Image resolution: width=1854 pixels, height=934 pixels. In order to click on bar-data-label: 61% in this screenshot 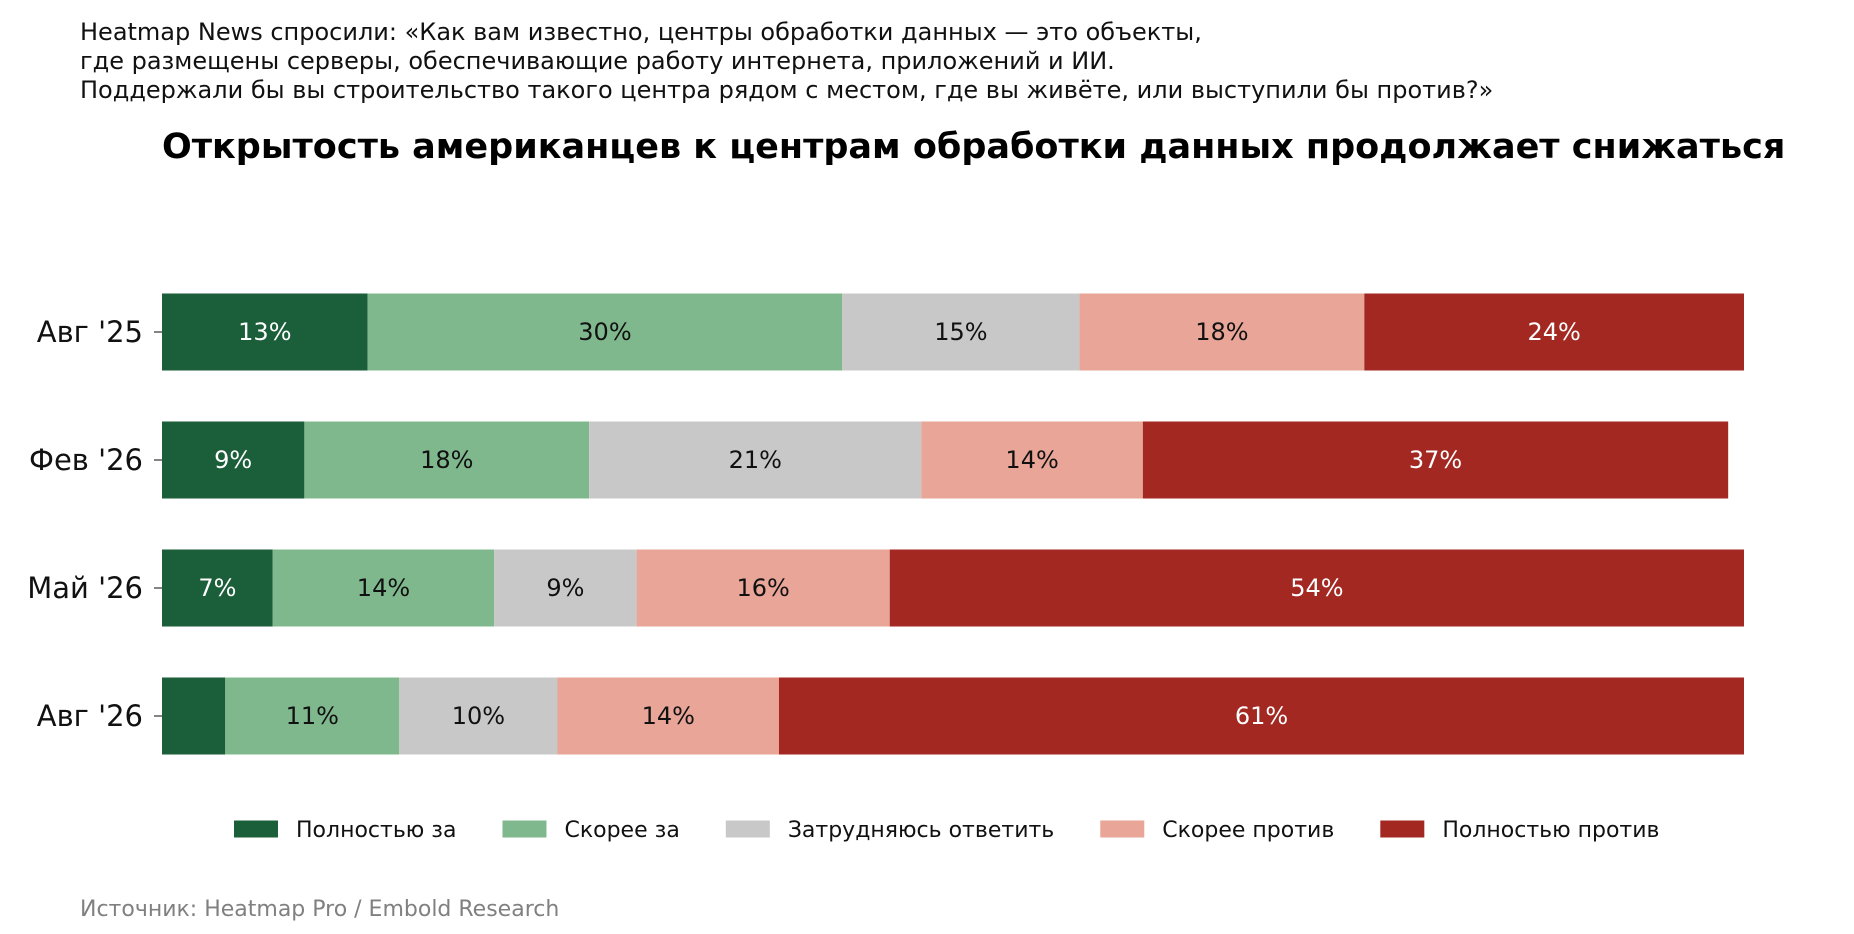, I will do `click(1261, 716)`.